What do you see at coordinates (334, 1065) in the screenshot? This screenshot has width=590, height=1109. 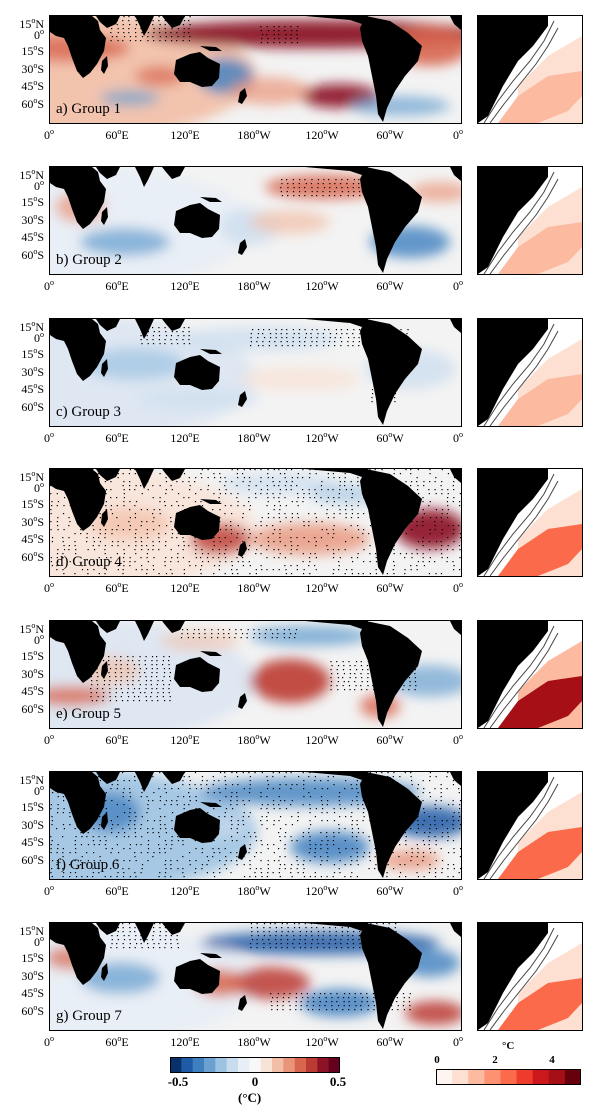 I see `colorbar-swatch` at bounding box center [334, 1065].